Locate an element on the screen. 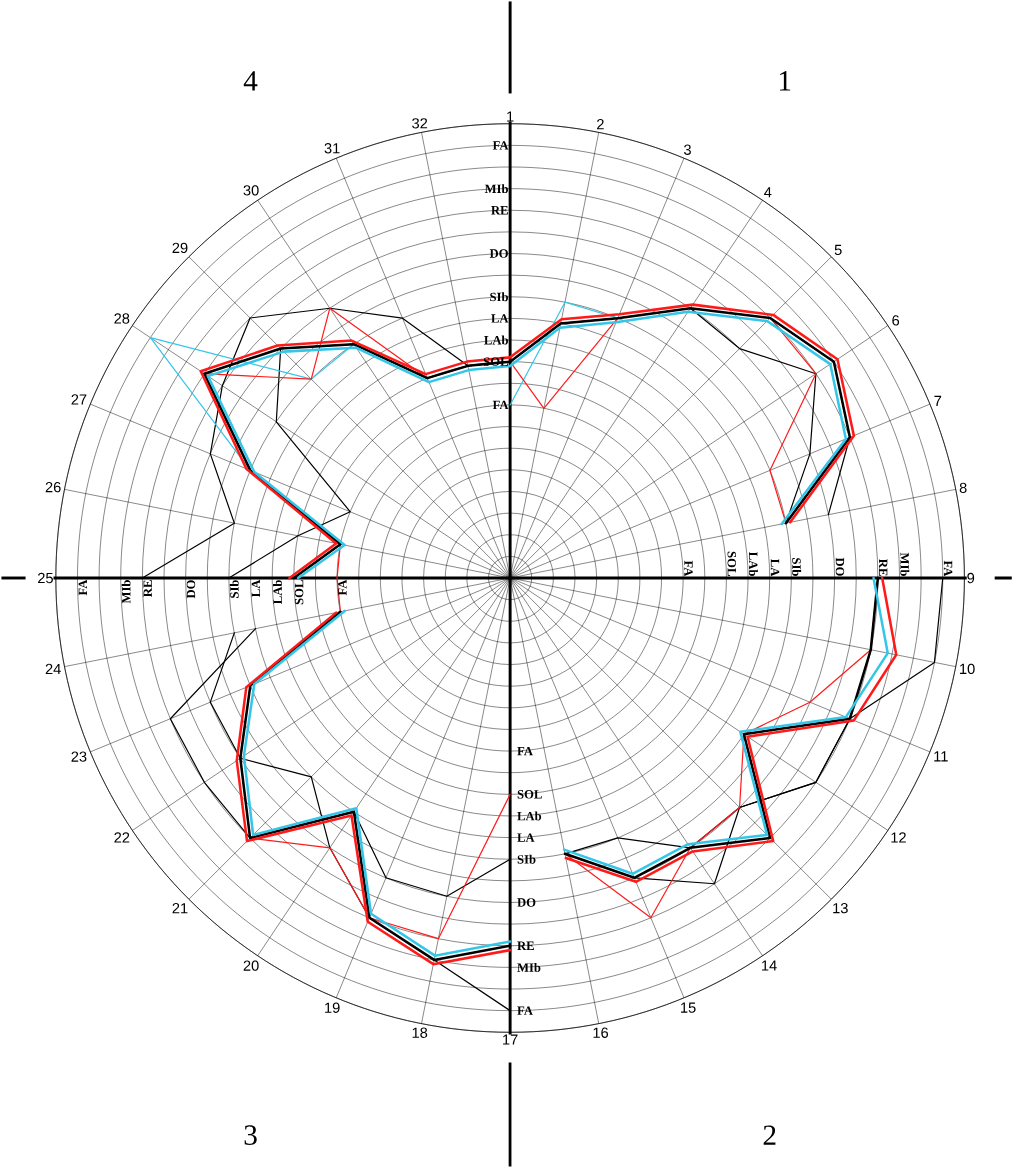 The width and height of the screenshot is (1013, 1168). spoke-label: 32 is located at coordinates (419, 123).